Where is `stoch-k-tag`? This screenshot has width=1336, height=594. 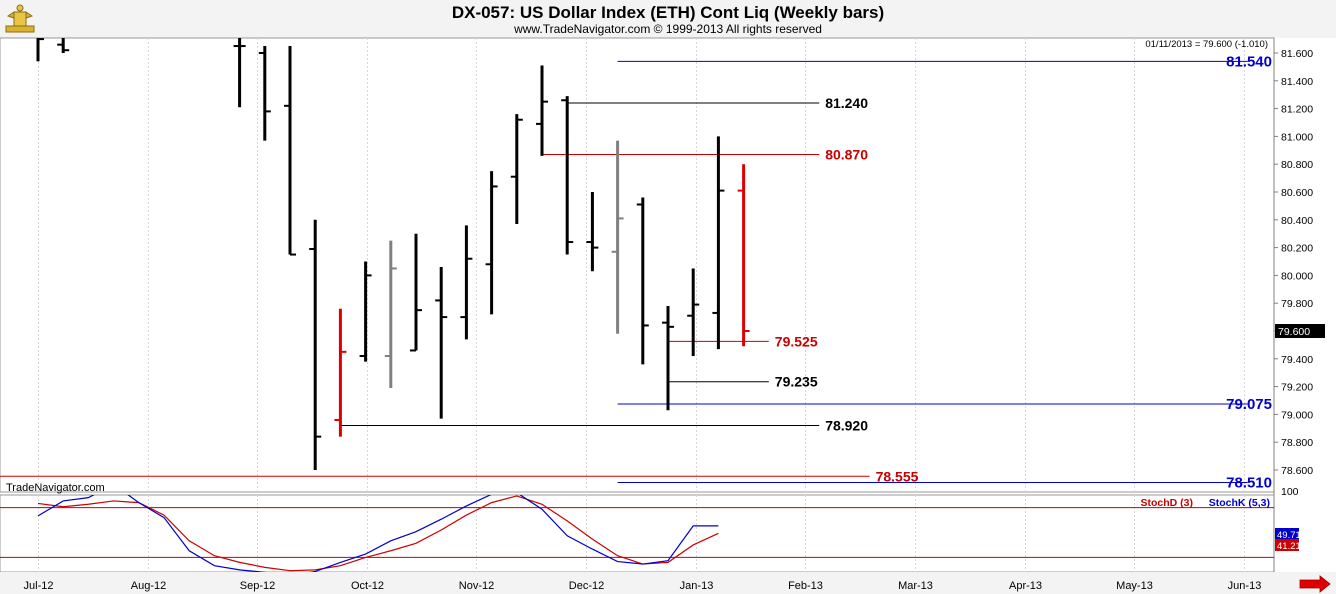 stoch-k-tag is located at coordinates (1287, 534).